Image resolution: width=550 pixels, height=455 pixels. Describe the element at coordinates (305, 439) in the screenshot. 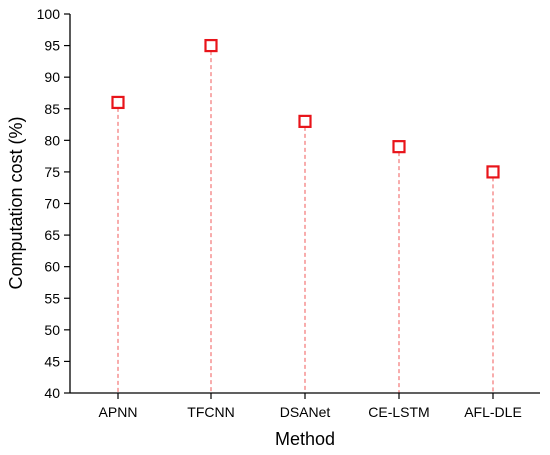

I see `x-axis-title: Method` at that location.